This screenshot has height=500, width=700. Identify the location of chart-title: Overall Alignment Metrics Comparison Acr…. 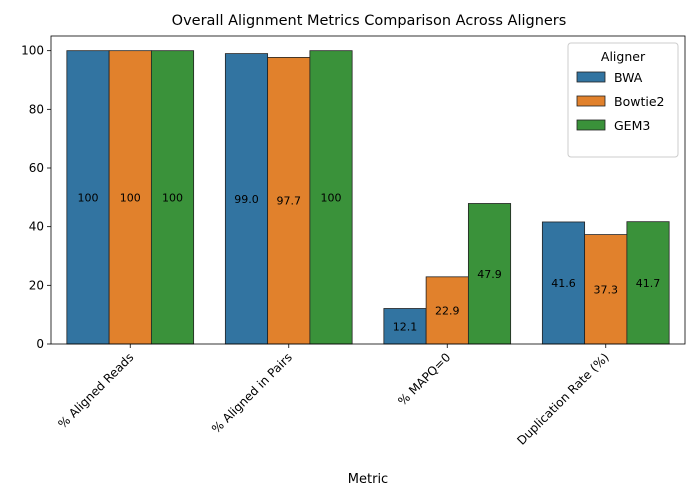
(369, 21).